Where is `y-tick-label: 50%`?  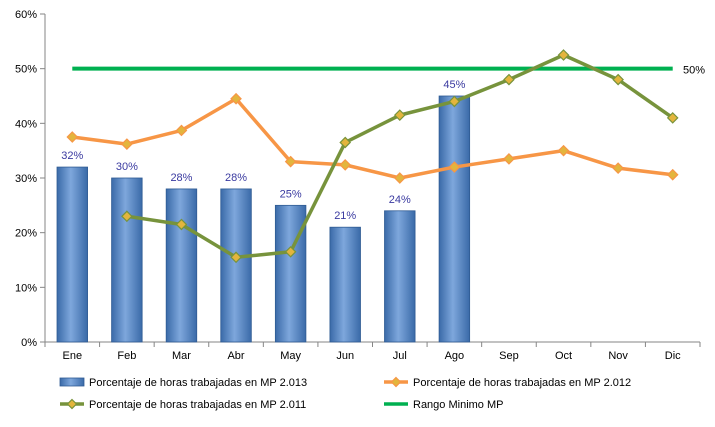 y-tick-label: 50% is located at coordinates (26, 70).